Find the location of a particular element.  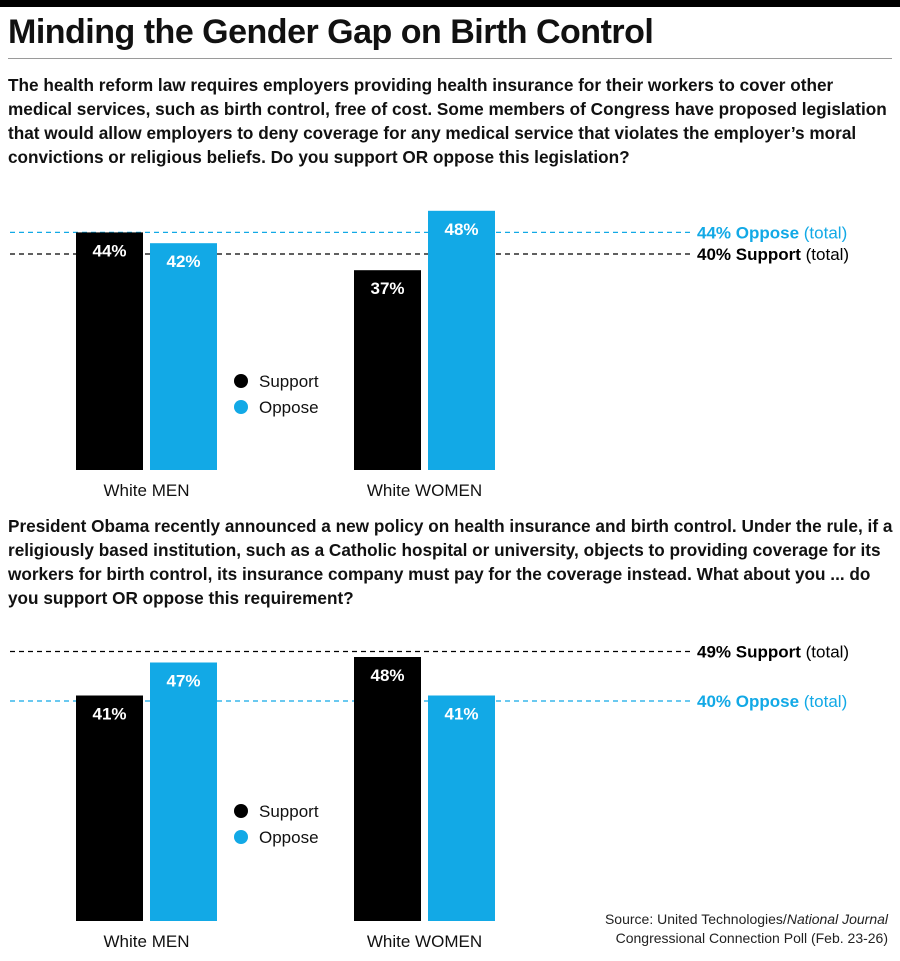

data-label-white-men-oppose: 42% is located at coordinates (183, 261).